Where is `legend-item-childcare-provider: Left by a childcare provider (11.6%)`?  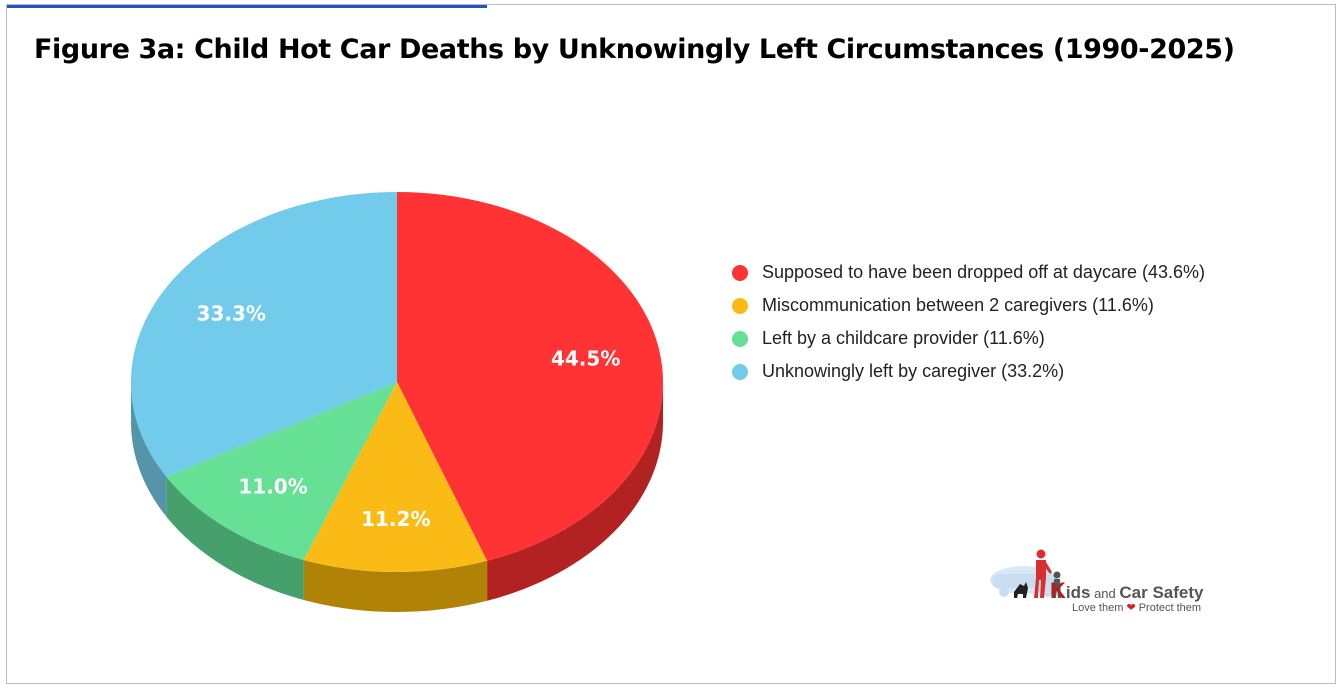 legend-item-childcare-provider: Left by a childcare provider (11.6%) is located at coordinates (992, 338).